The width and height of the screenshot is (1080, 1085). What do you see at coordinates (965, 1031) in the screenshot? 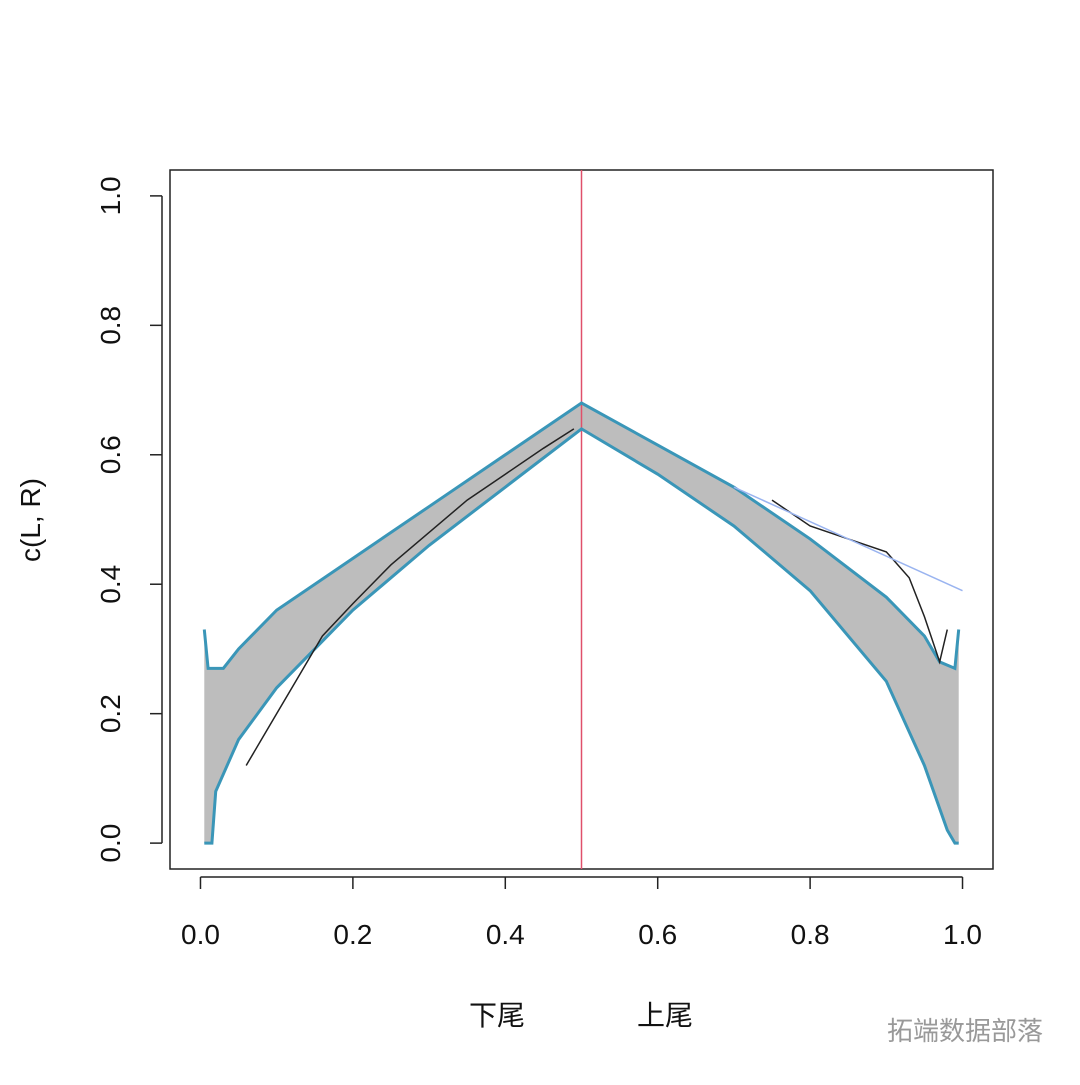
I see `watermark: 拓端数据部落` at bounding box center [965, 1031].